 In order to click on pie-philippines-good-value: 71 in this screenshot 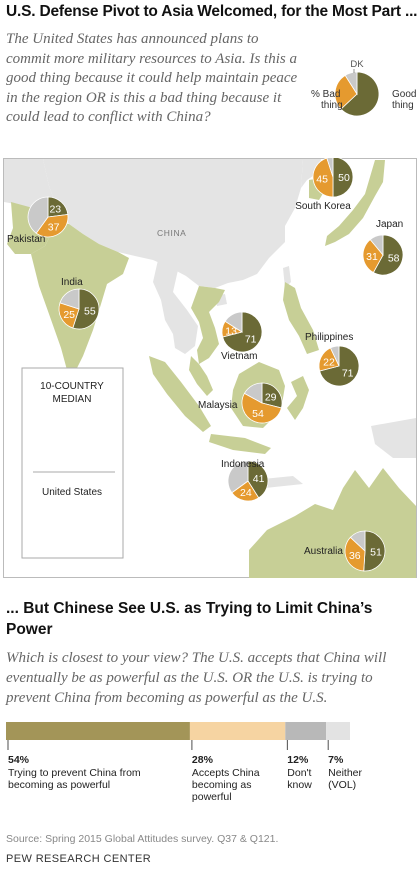, I will do `click(348, 374)`.